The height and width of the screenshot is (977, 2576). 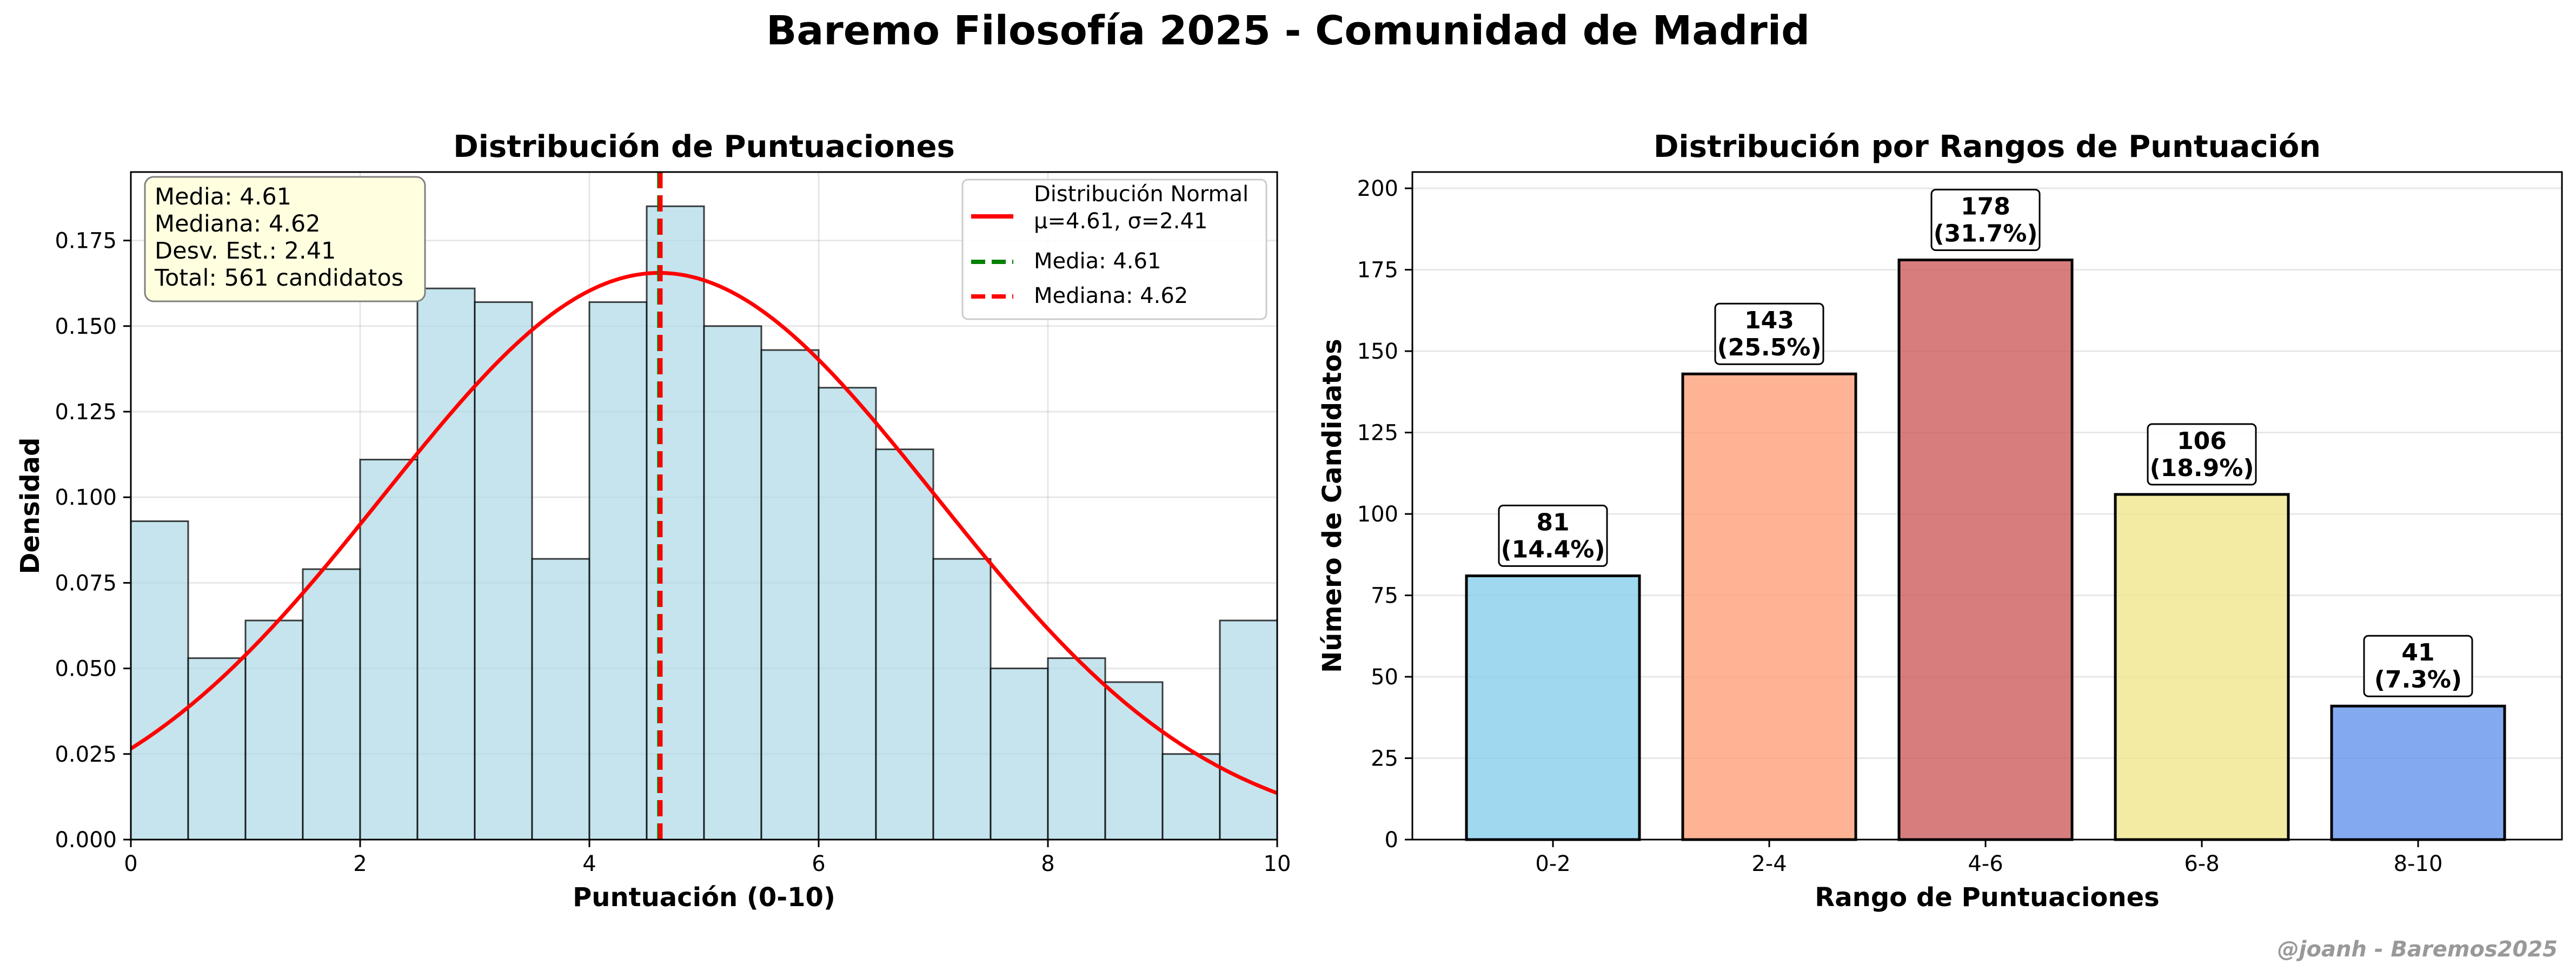 What do you see at coordinates (1769, 347) in the screenshot?
I see `percent-label: (25.5%)` at bounding box center [1769, 347].